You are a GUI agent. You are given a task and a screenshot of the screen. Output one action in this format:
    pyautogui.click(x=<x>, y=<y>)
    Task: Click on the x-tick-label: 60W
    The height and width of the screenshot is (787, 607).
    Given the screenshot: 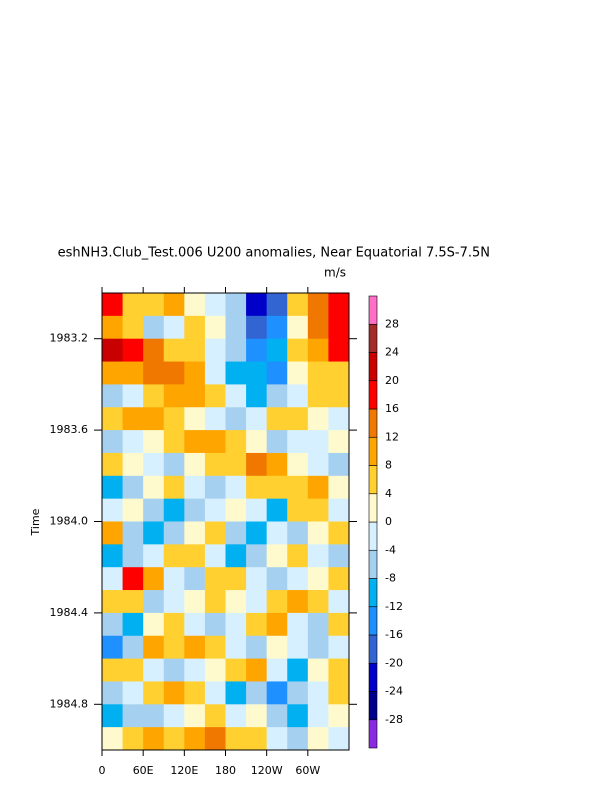 What is the action you would take?
    pyautogui.click(x=307, y=770)
    